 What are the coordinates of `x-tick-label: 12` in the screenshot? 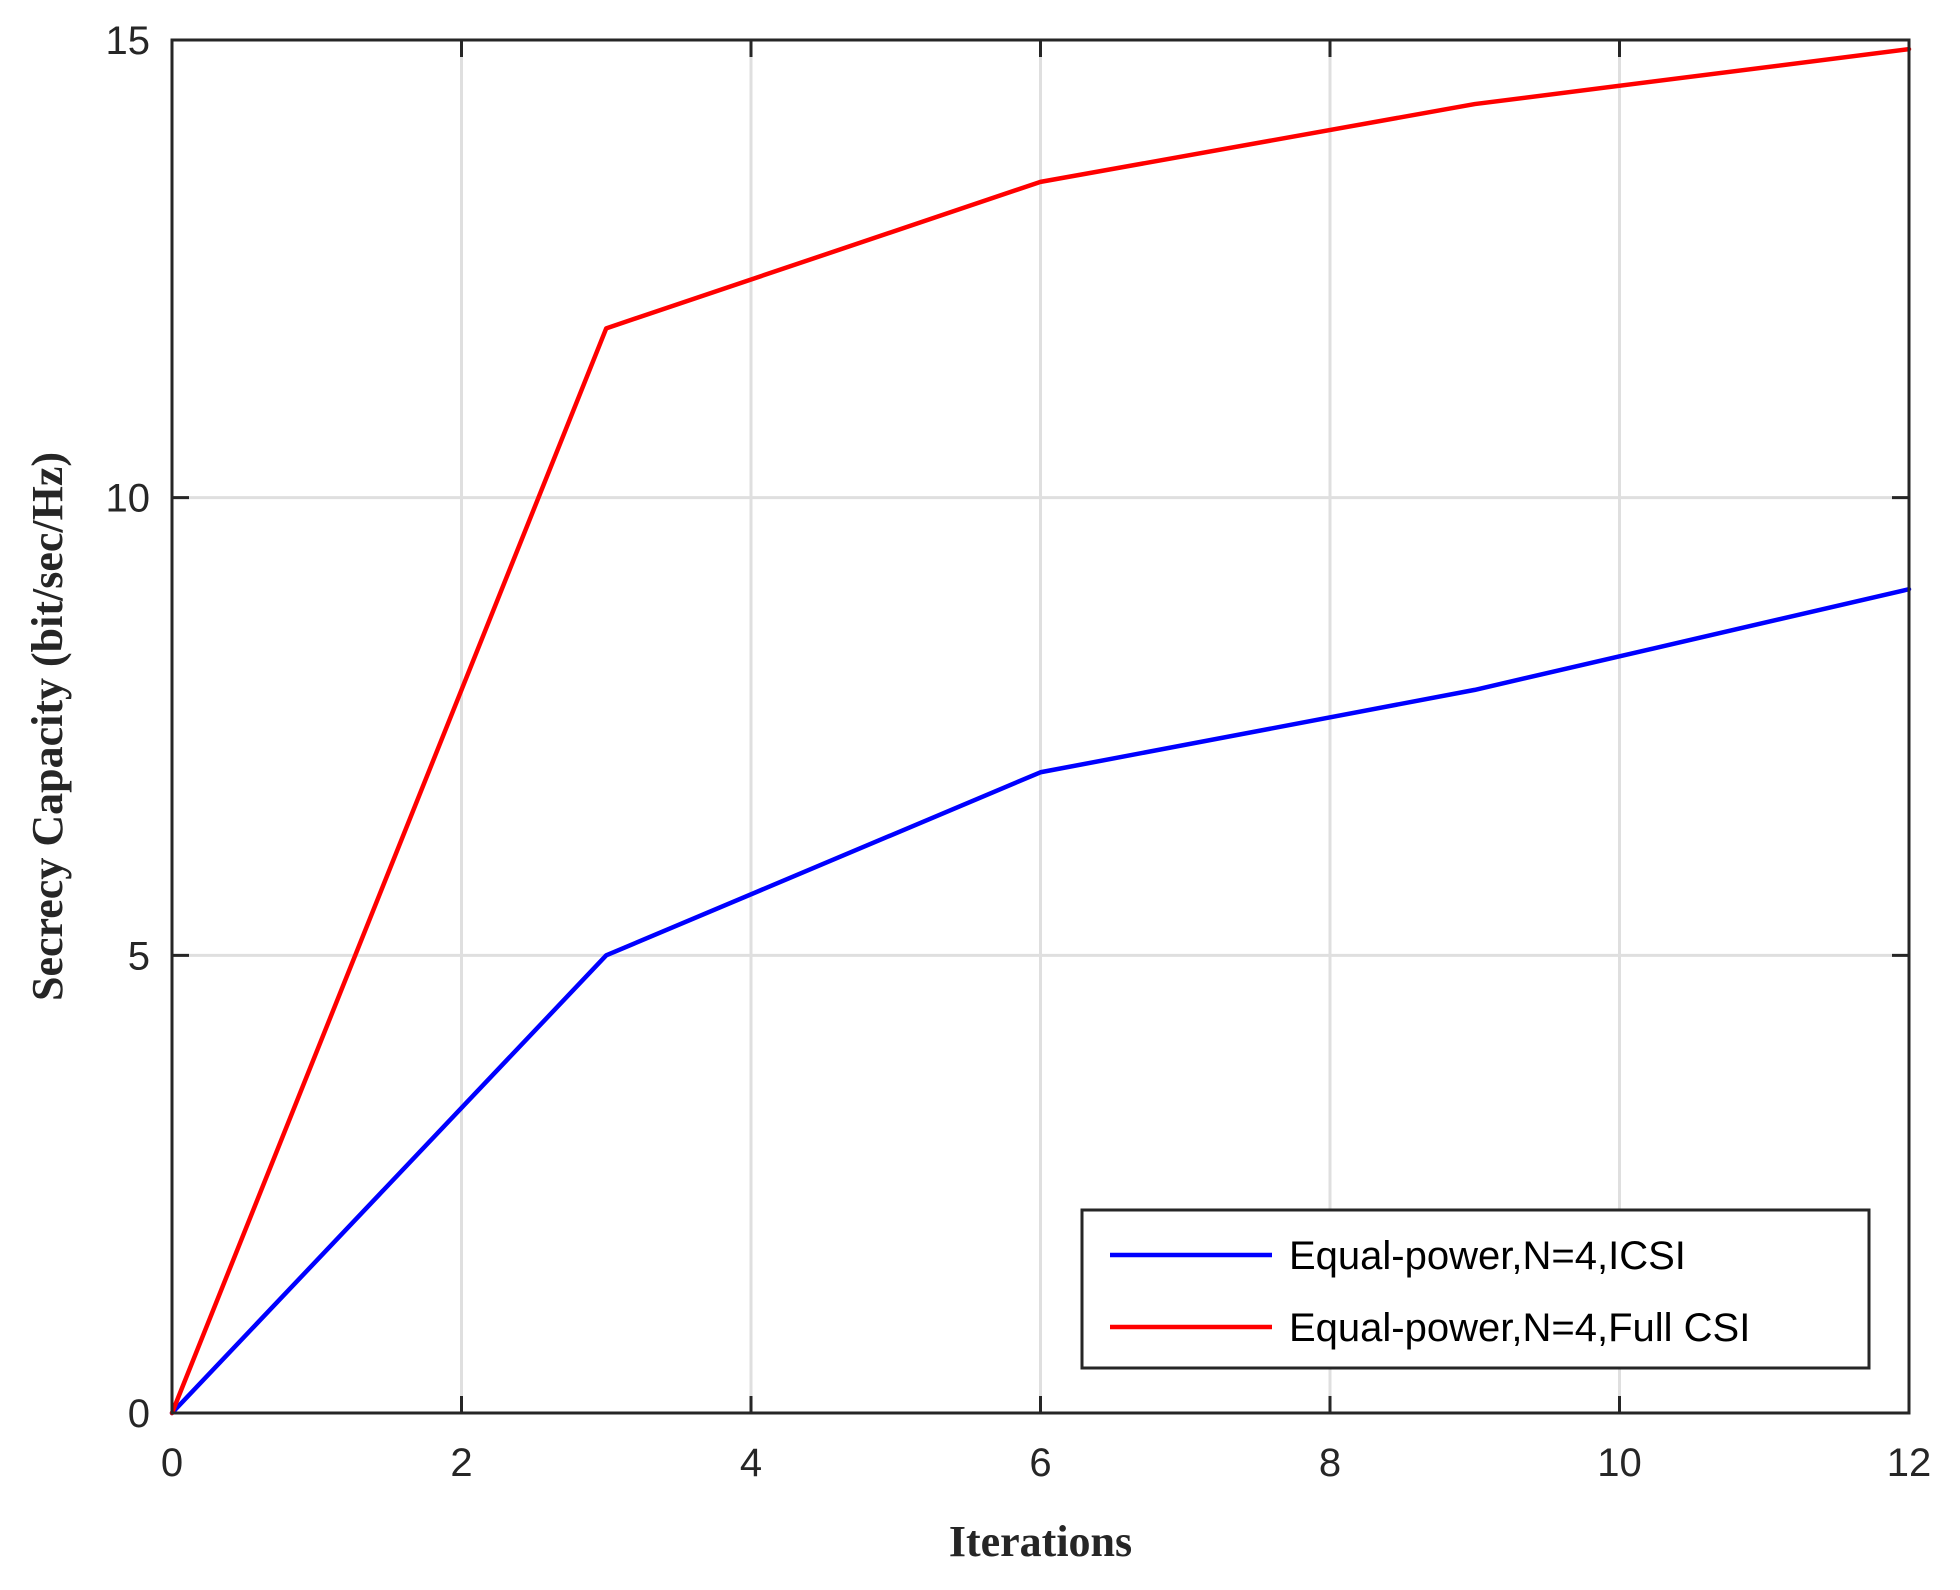 It's located at (1909, 1463).